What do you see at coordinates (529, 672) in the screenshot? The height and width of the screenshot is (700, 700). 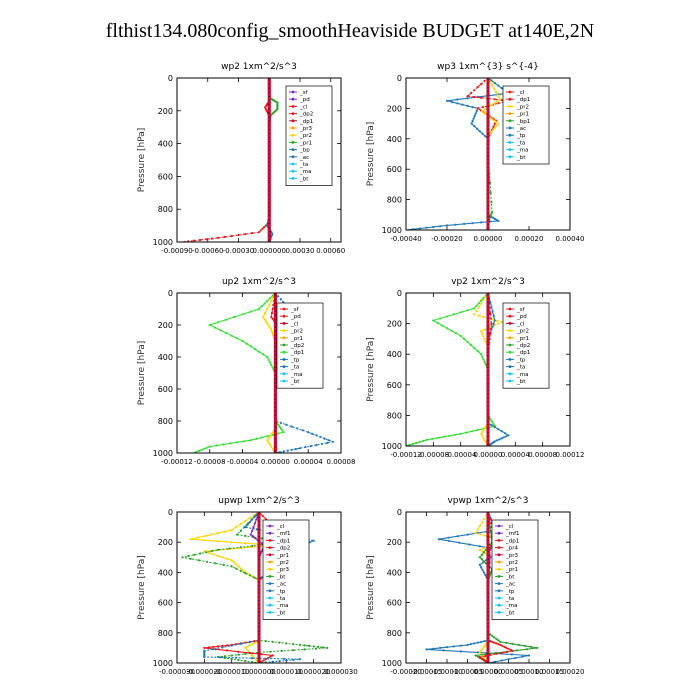 I see `x-tick-label: 0.00010` at bounding box center [529, 672].